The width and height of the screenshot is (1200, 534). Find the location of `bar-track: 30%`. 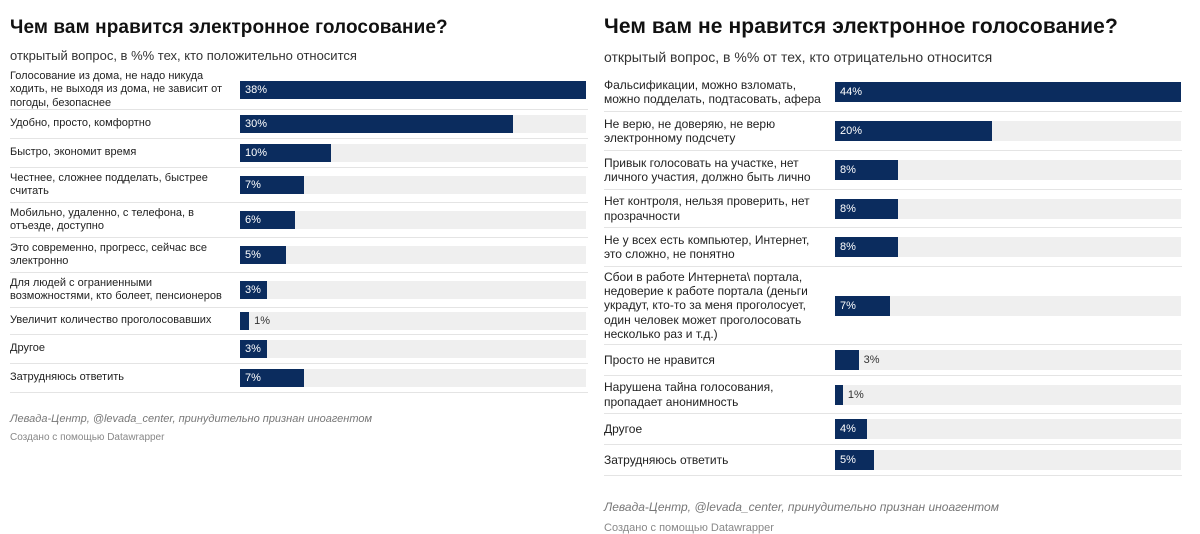

bar-track: 30% is located at coordinates (413, 124).